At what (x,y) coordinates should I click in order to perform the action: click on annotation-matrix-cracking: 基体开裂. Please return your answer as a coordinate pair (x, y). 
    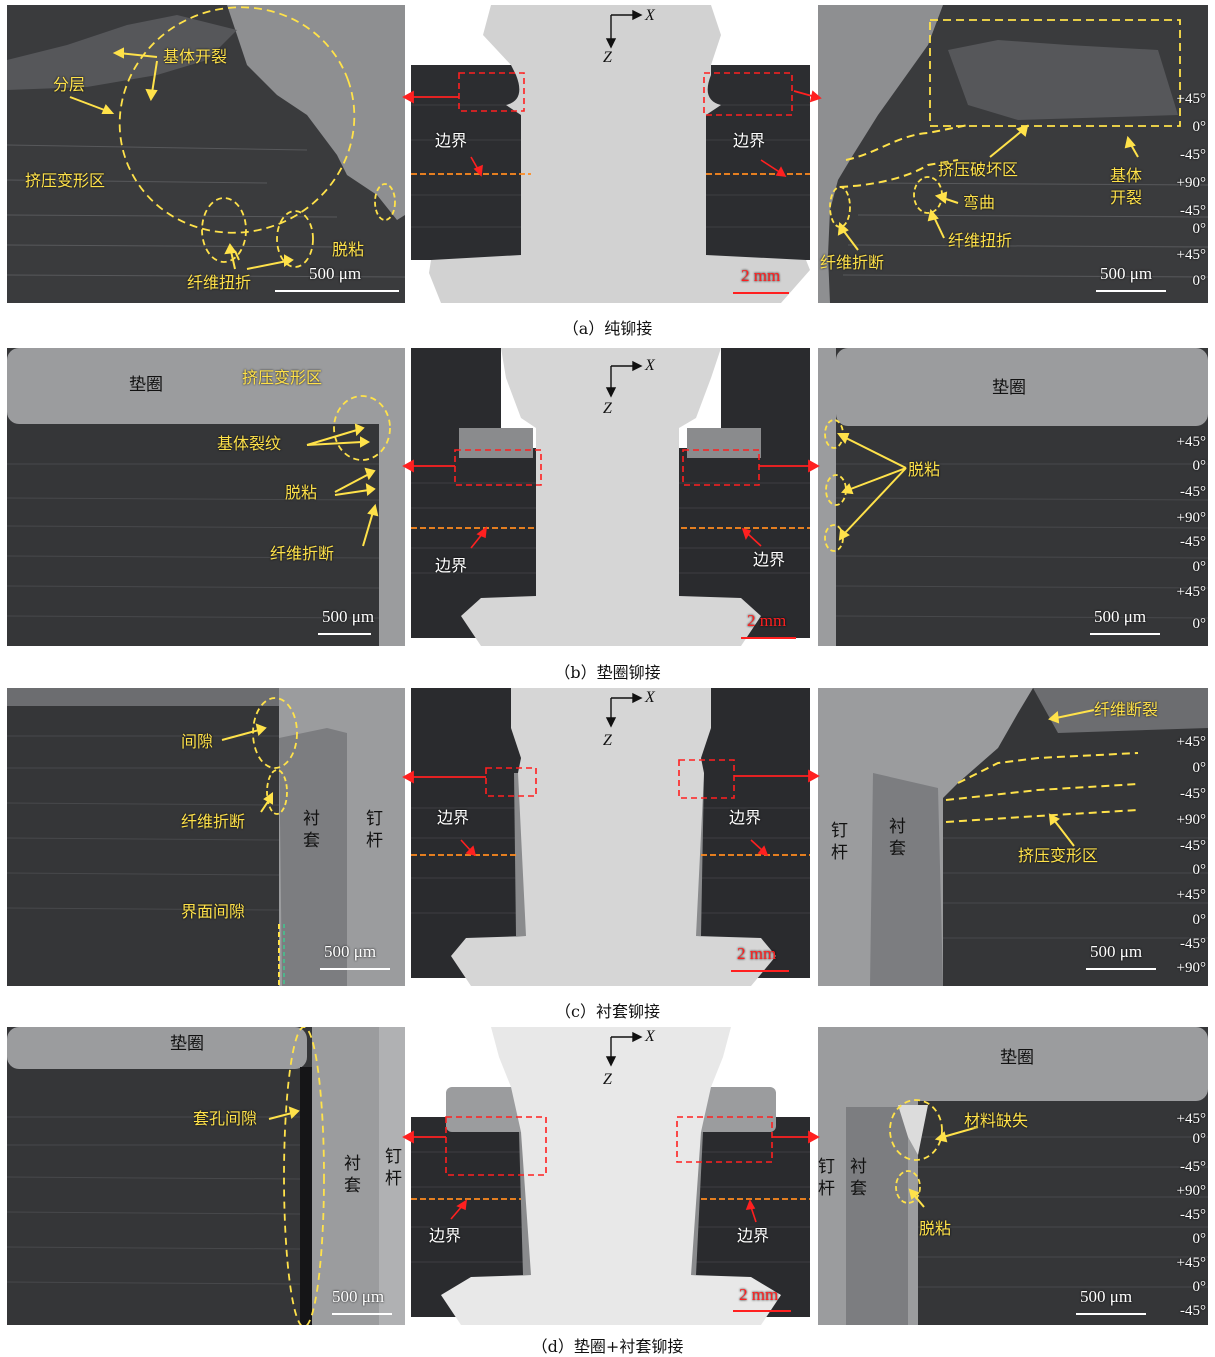
    Looking at the image, I should click on (1126, 186).